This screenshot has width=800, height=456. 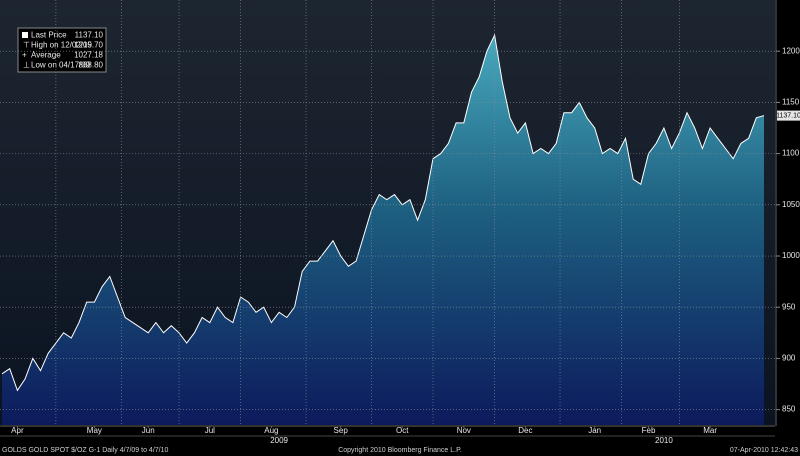 What do you see at coordinates (594, 430) in the screenshot?
I see `x-tick-label: Jan` at bounding box center [594, 430].